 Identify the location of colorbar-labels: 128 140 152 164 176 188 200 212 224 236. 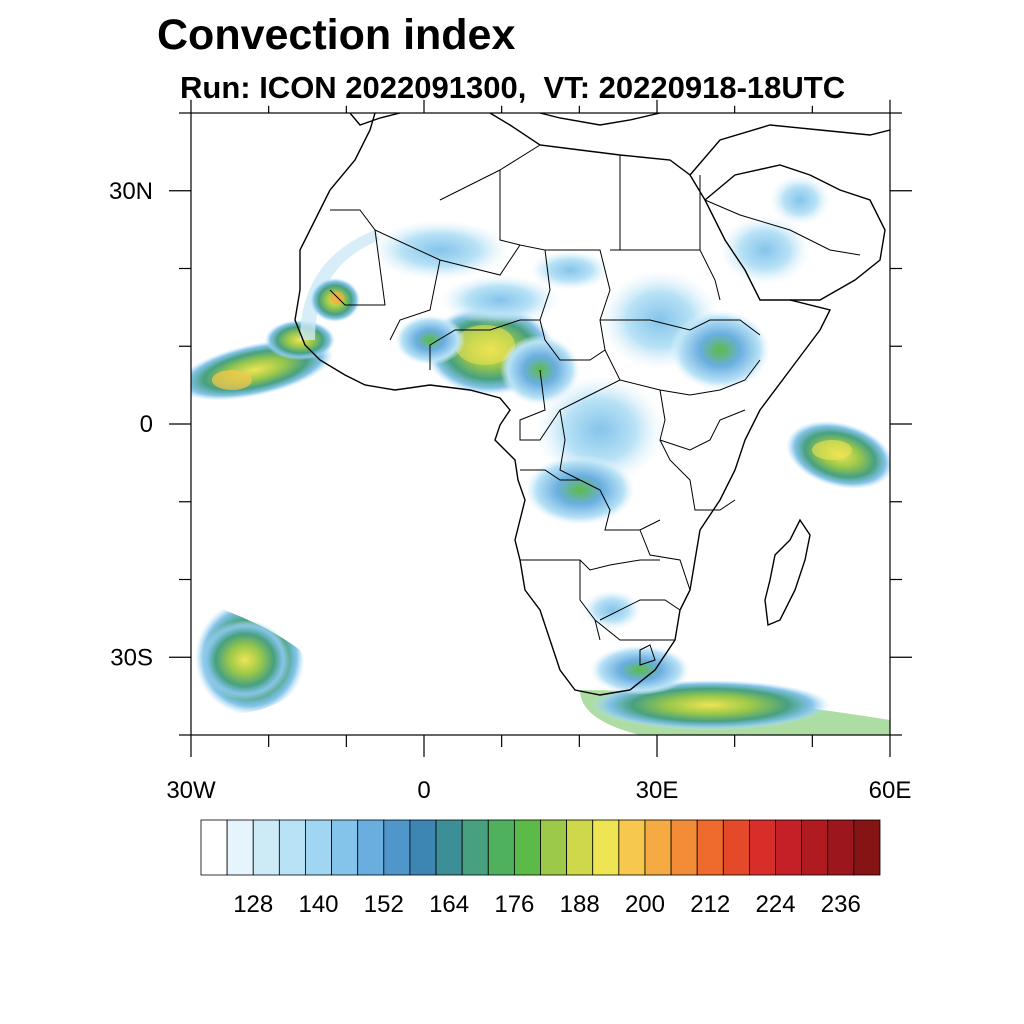
(547, 904).